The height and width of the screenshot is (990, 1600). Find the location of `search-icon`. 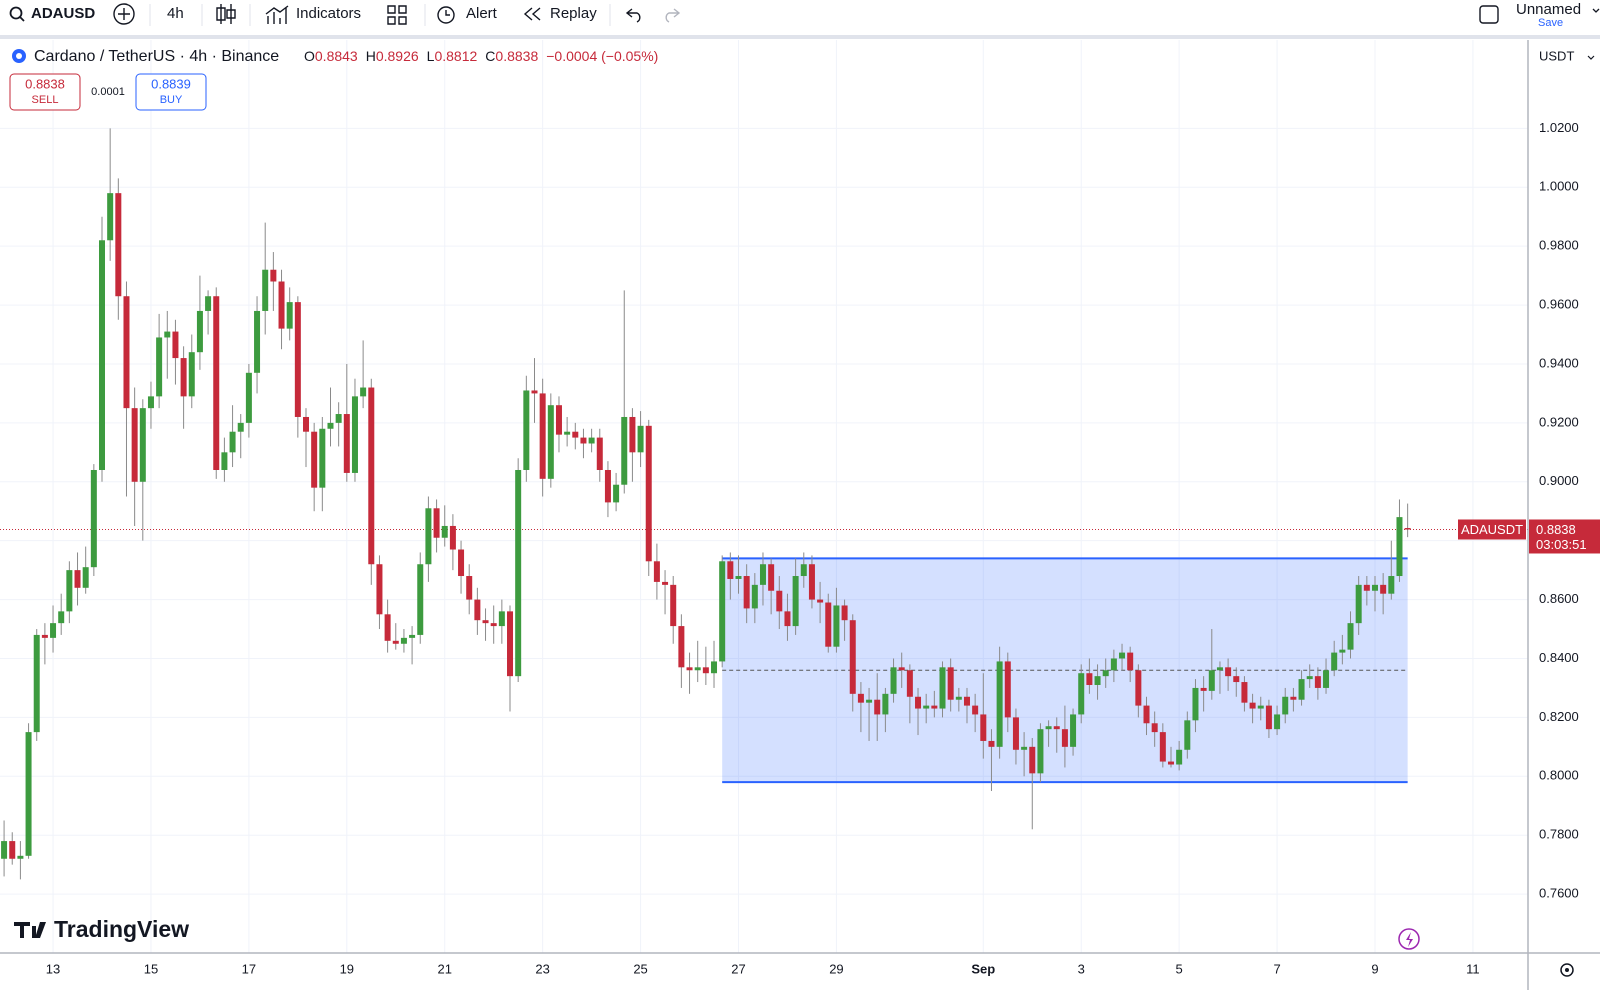

search-icon is located at coordinates (16, 13).